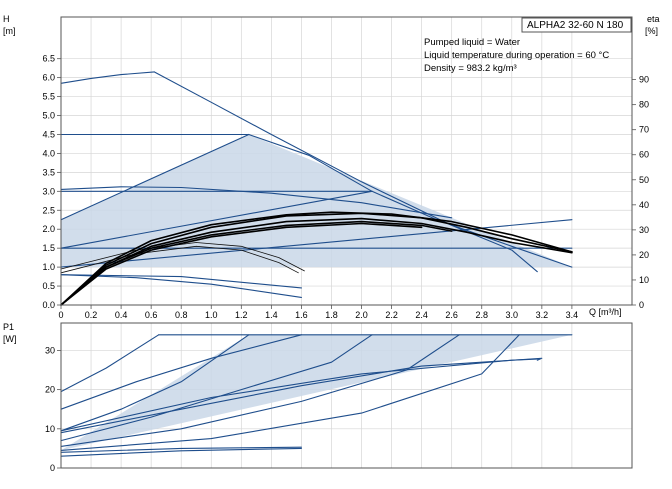  What do you see at coordinates (53, 409) in the screenshot?
I see `power-ticks: 0 10 20 30` at bounding box center [53, 409].